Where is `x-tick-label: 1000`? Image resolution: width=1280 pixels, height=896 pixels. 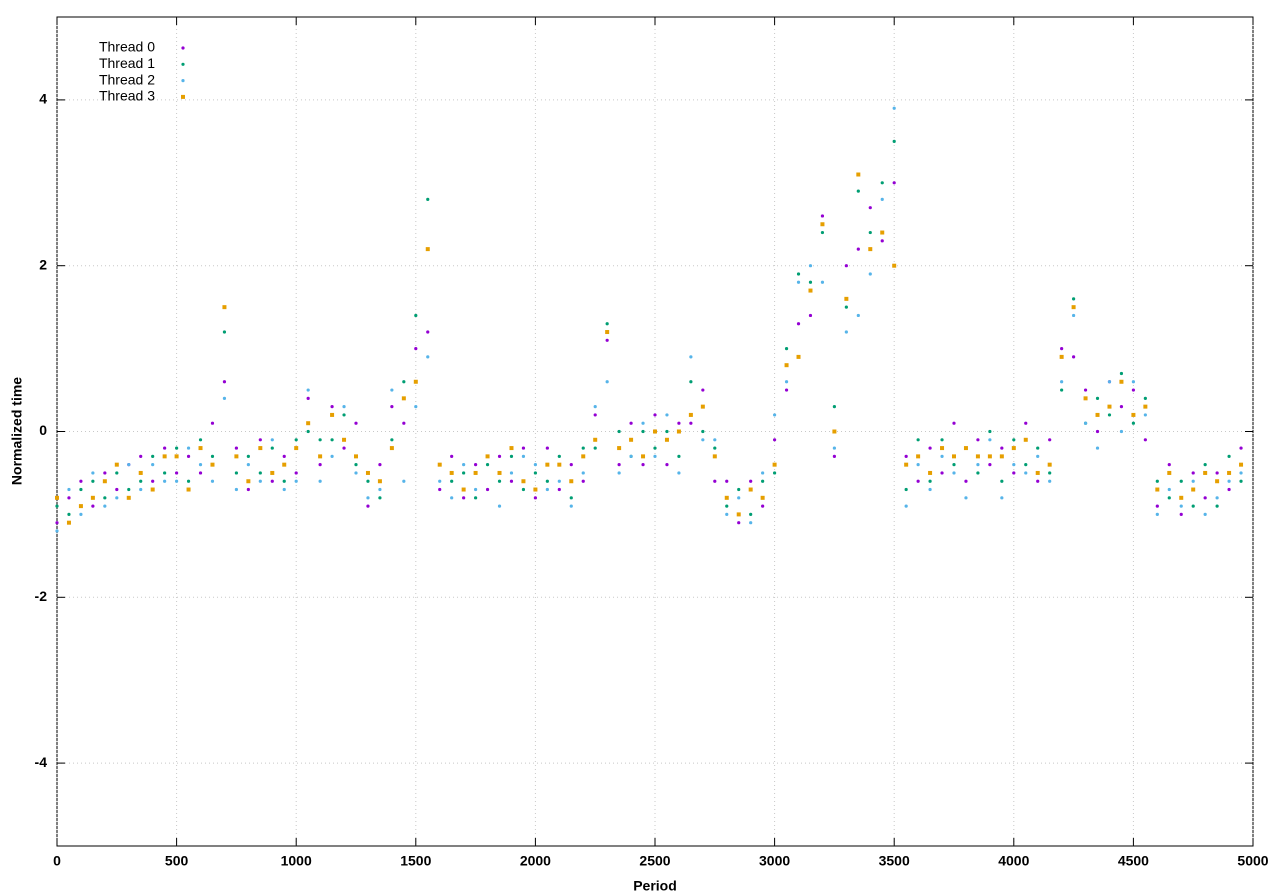
x-tick-label: 1000 is located at coordinates (296, 861).